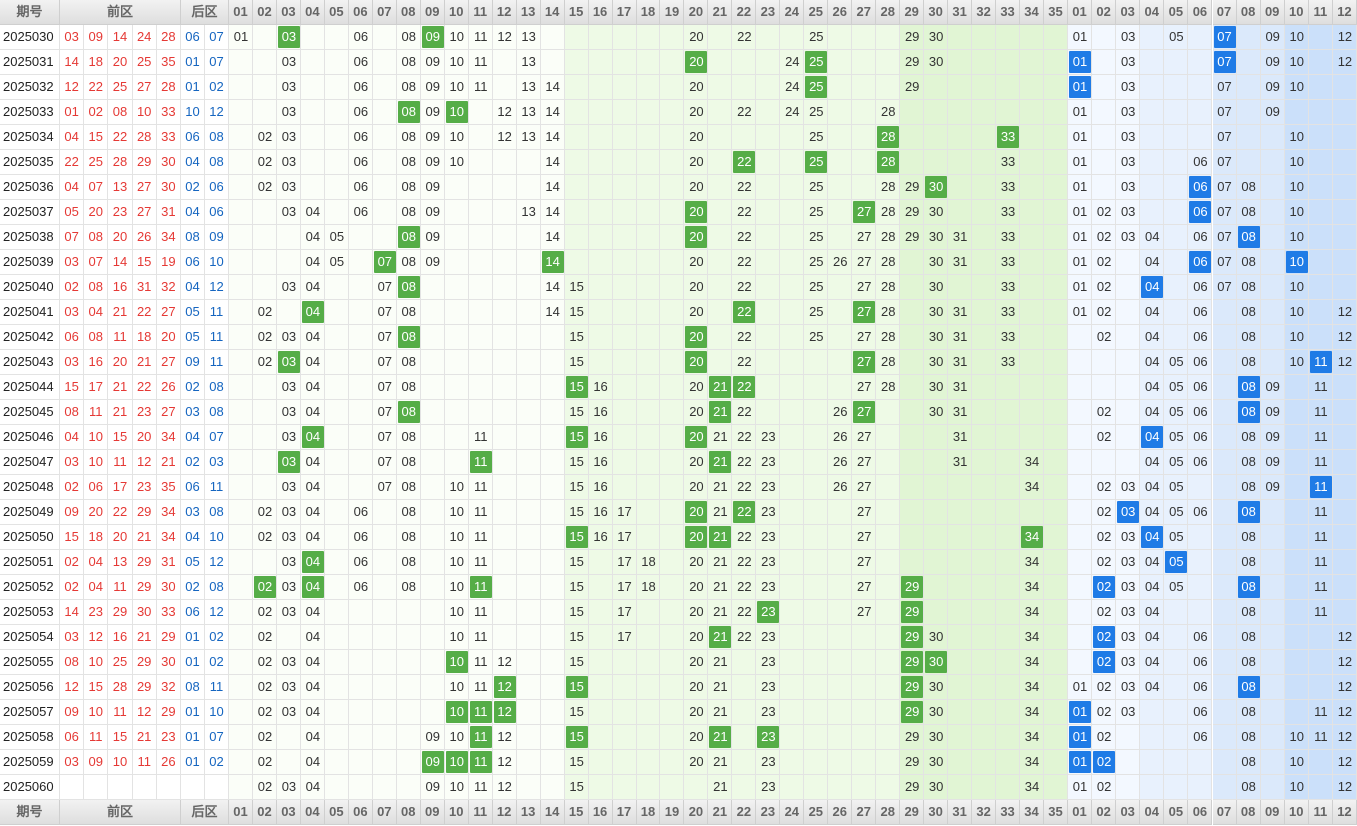 The image size is (1357, 826). I want to click on back-trend: 07, so click(1224, 86).